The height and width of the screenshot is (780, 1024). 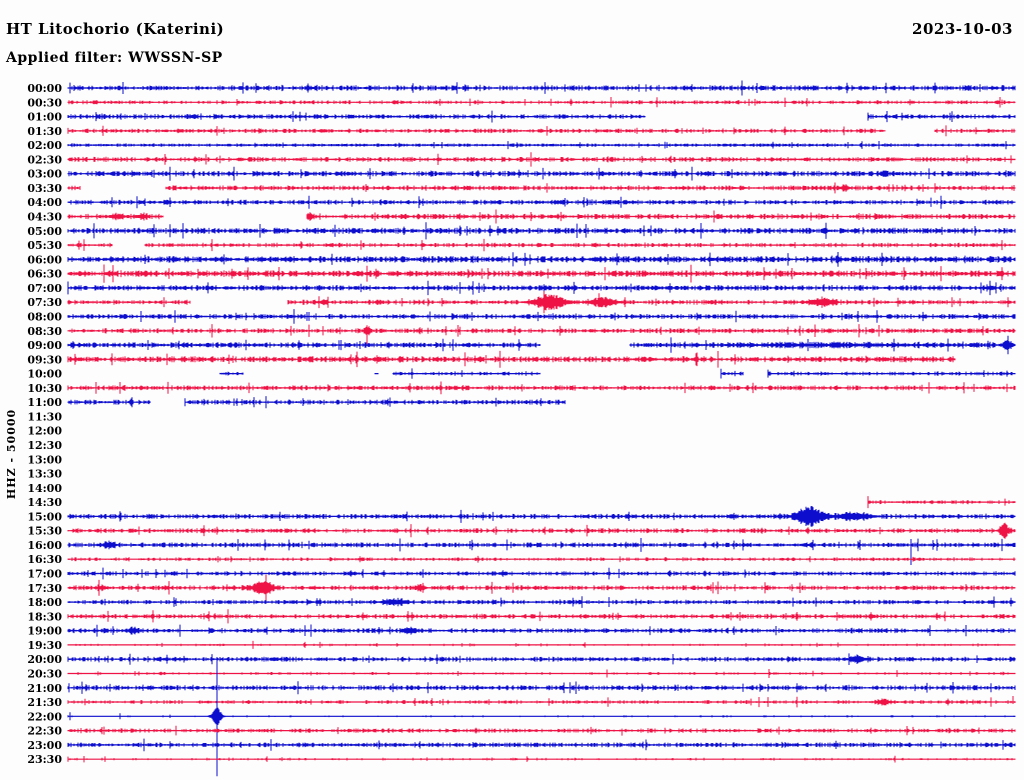 I want to click on trace-row-21:30: 21:30, so click(x=521, y=702).